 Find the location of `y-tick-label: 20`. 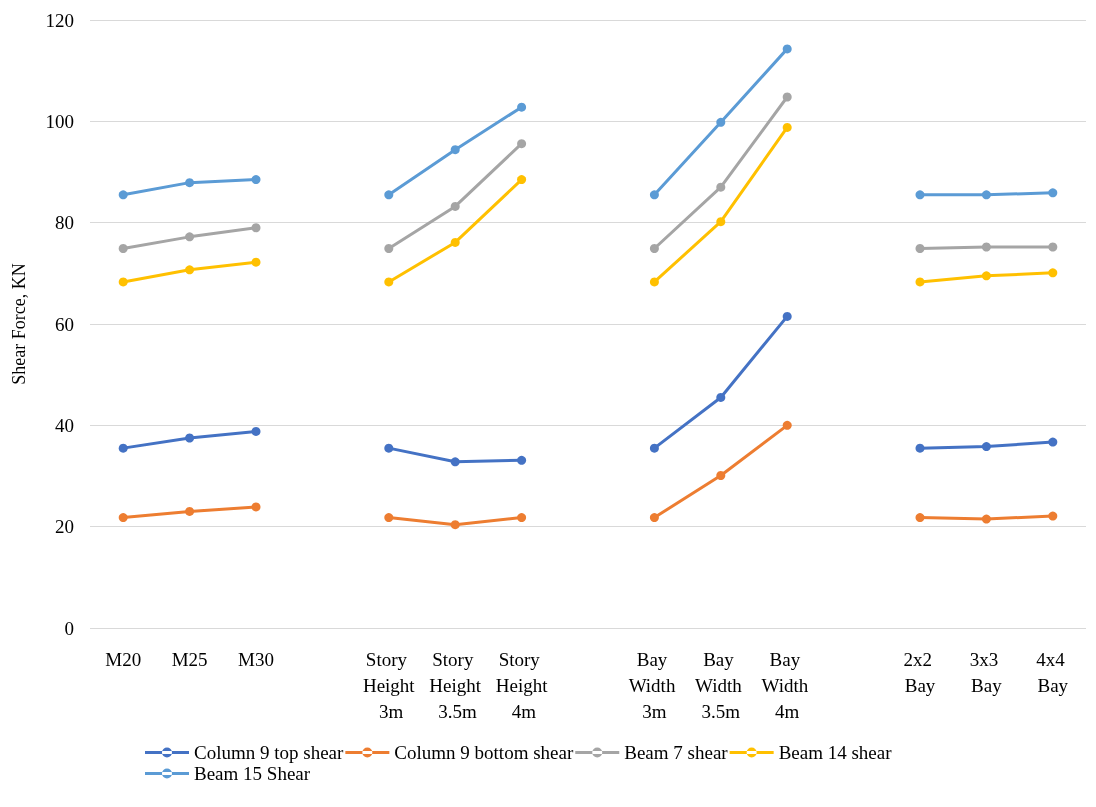

y-tick-label: 20 is located at coordinates (64, 527).